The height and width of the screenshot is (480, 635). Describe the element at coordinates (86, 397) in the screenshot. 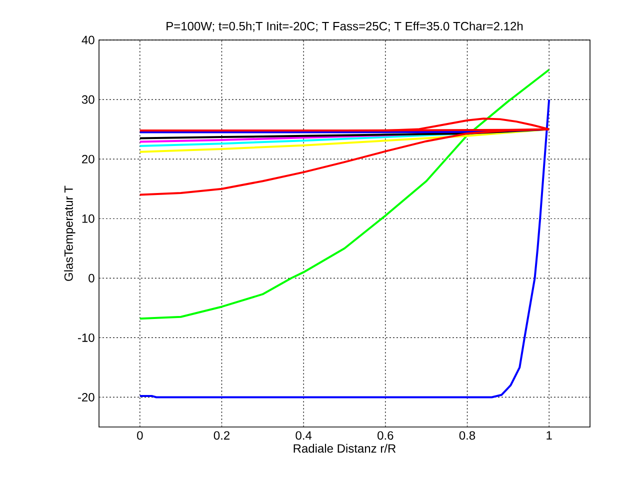

I see `y-tick-label: -20` at that location.